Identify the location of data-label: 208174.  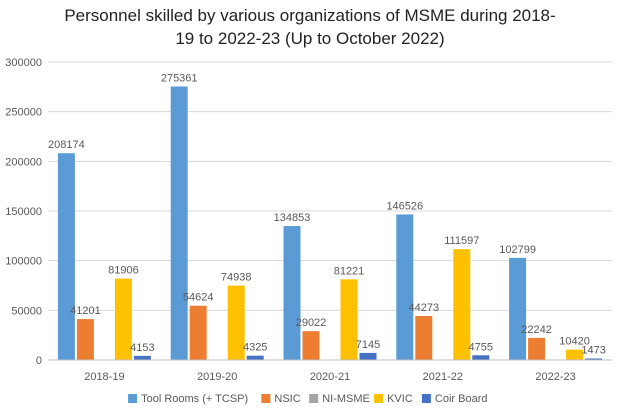
(66, 145).